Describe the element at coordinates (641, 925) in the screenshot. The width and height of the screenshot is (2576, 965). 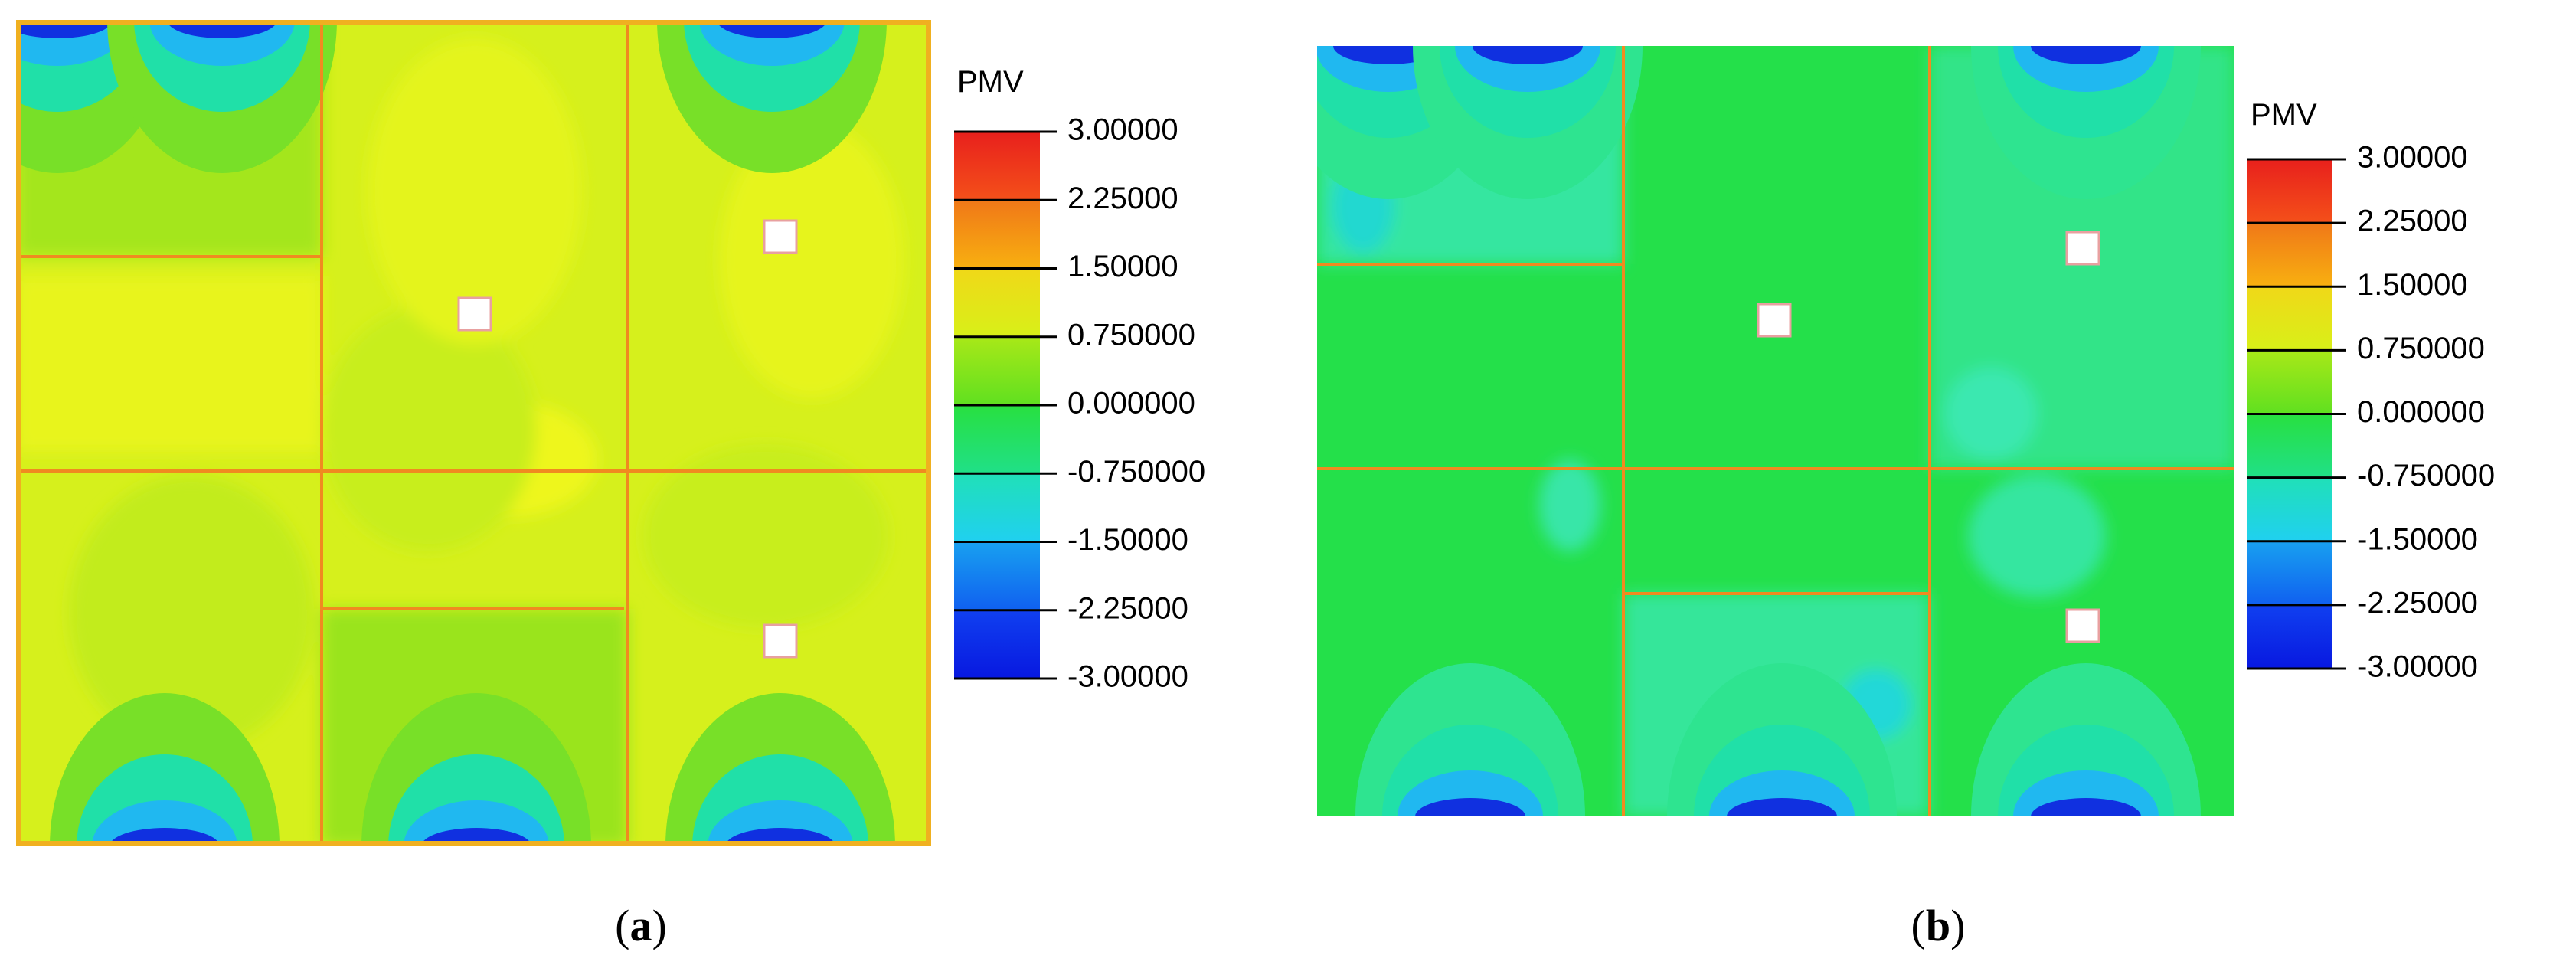
I see `caption: (a)` at that location.